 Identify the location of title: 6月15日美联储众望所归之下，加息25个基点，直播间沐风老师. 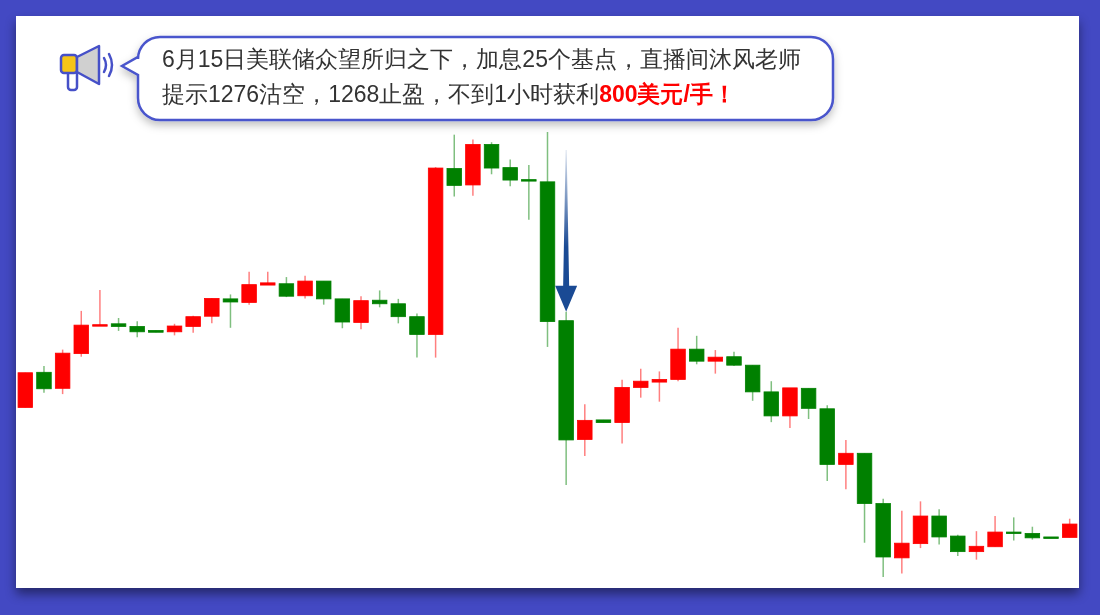
(481, 59).